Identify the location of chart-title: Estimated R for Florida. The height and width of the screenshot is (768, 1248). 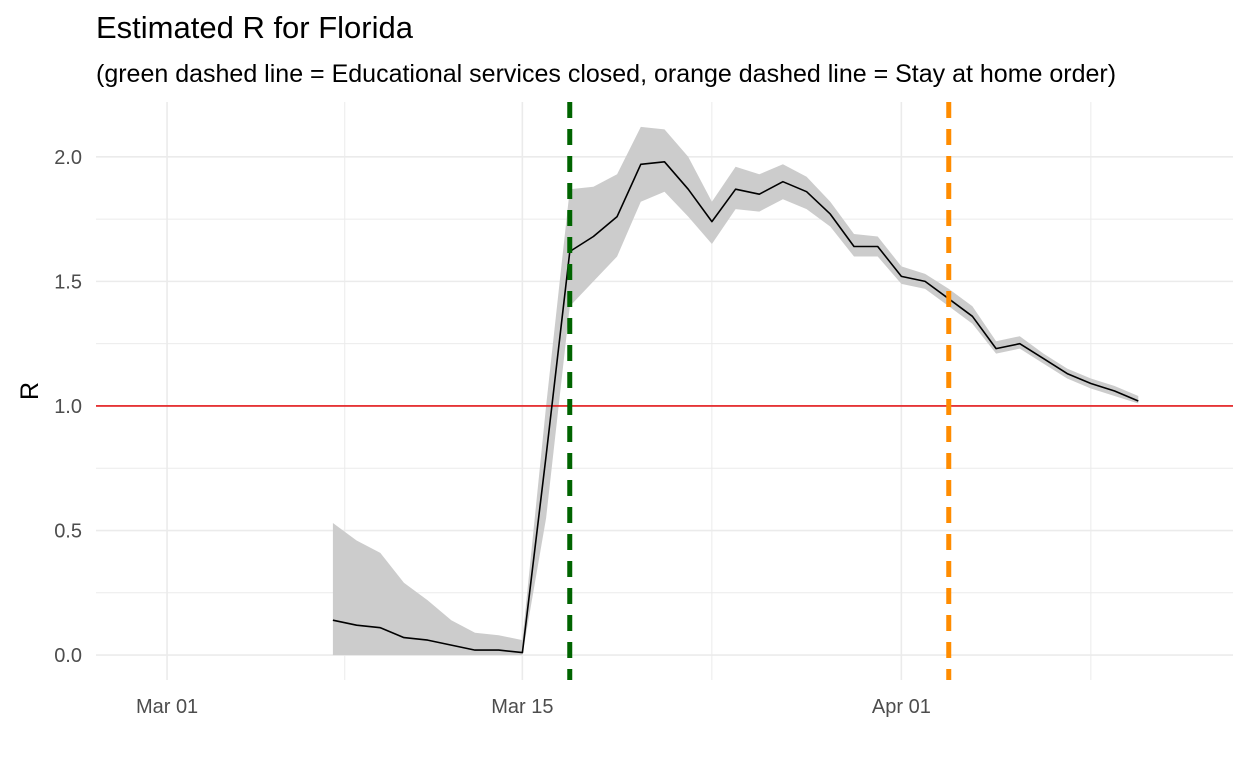
(254, 27).